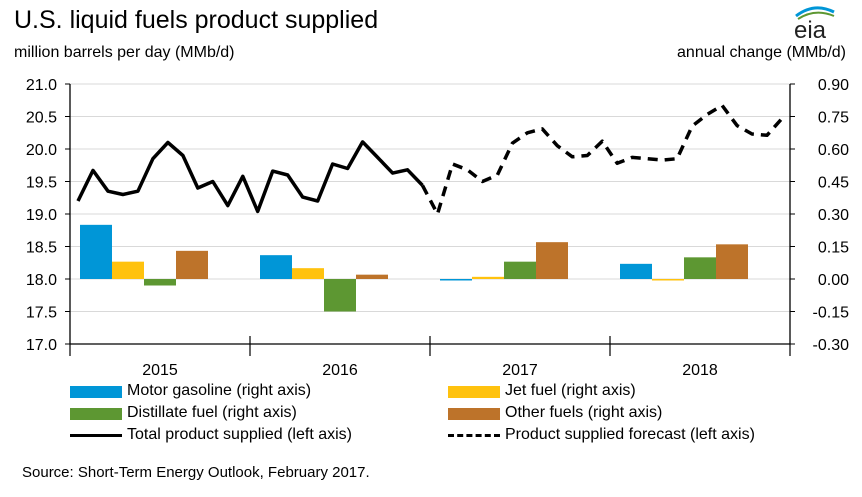  What do you see at coordinates (831, 345) in the screenshot?
I see `right-tick-label: -0.30` at bounding box center [831, 345].